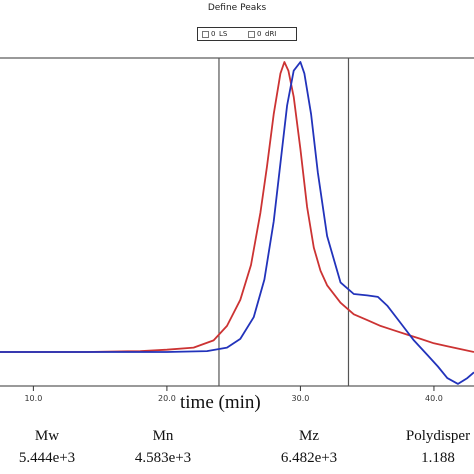  I want to click on stat-value: 4.583e+3, so click(163, 458).